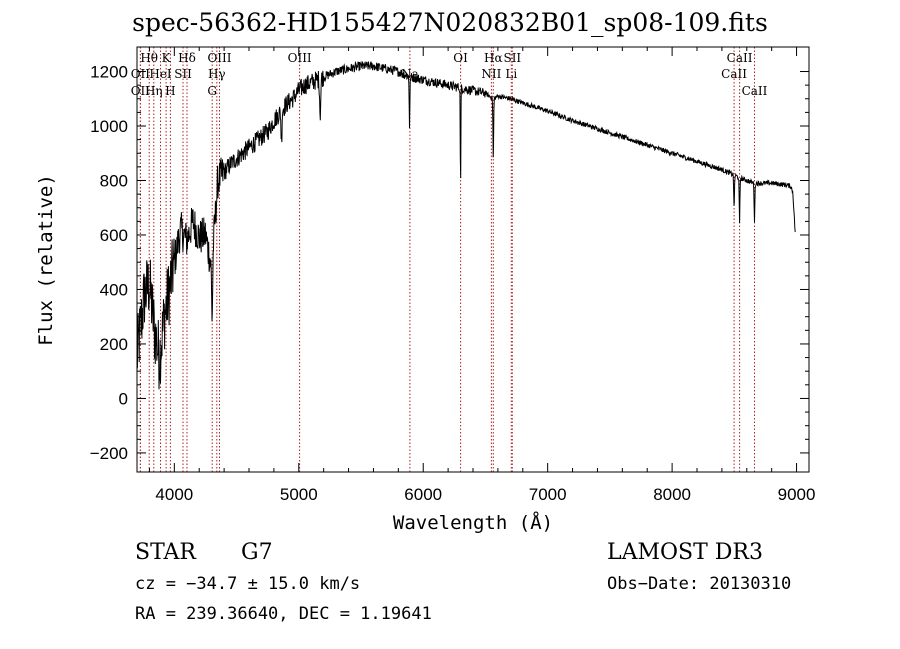 This screenshot has height=649, width=900. What do you see at coordinates (114, 180) in the screenshot?
I see `y-tick-label: 800` at bounding box center [114, 180].